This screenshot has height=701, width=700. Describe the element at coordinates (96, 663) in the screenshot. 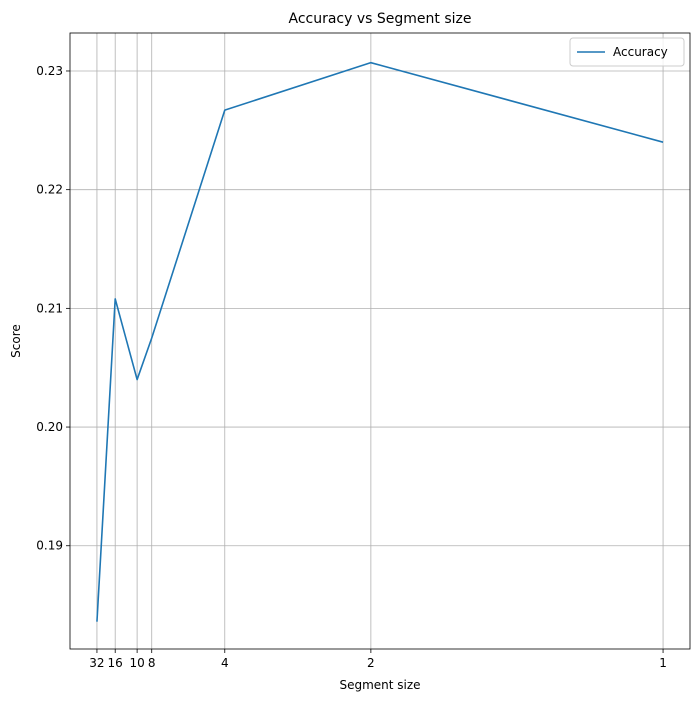

I see `x-tick-label: 32` at that location.